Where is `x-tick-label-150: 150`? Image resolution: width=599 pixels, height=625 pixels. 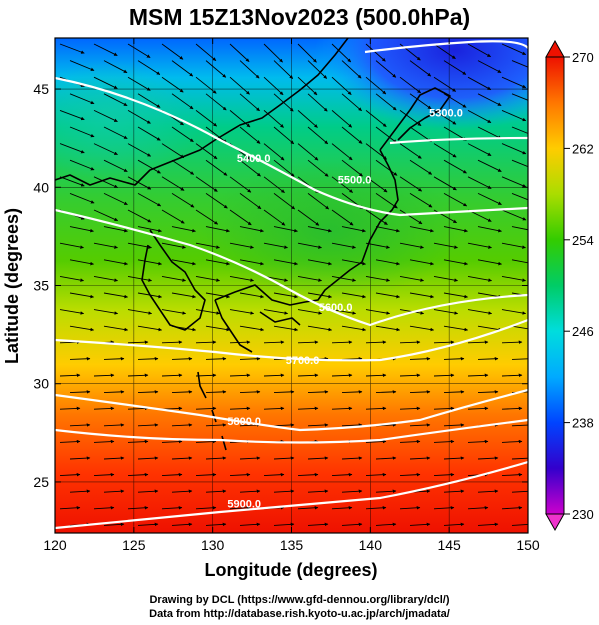 x-tick-label-150: 150 is located at coordinates (528, 545).